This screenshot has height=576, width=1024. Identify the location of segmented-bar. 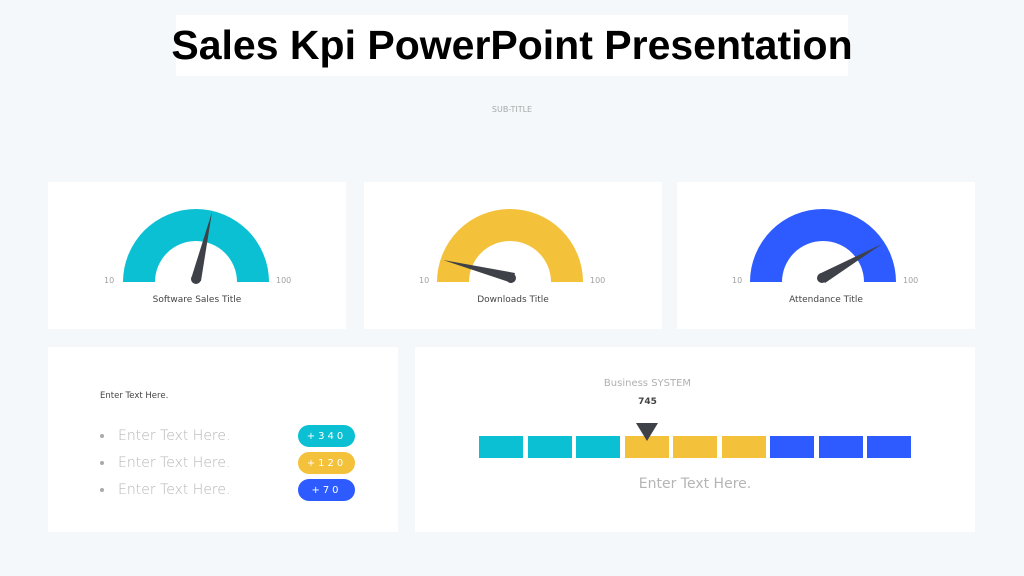
(695, 447).